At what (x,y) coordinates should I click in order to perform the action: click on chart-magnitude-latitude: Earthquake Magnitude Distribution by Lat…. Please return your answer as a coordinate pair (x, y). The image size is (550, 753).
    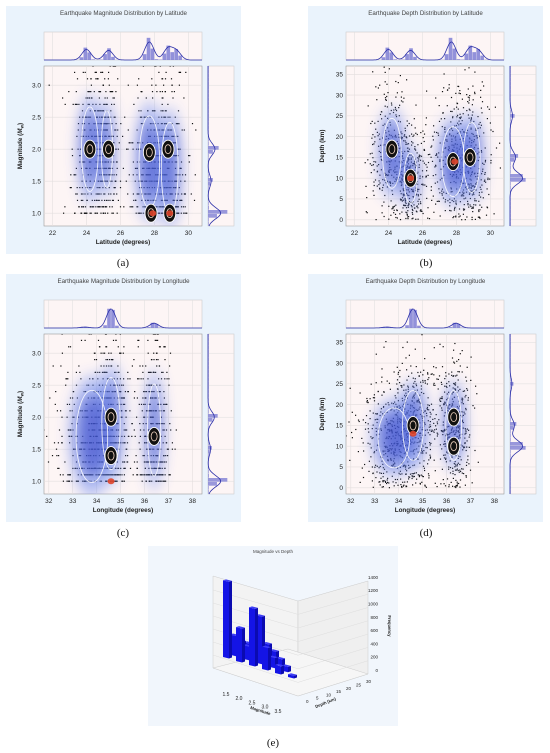
    Looking at the image, I should click on (126, 128).